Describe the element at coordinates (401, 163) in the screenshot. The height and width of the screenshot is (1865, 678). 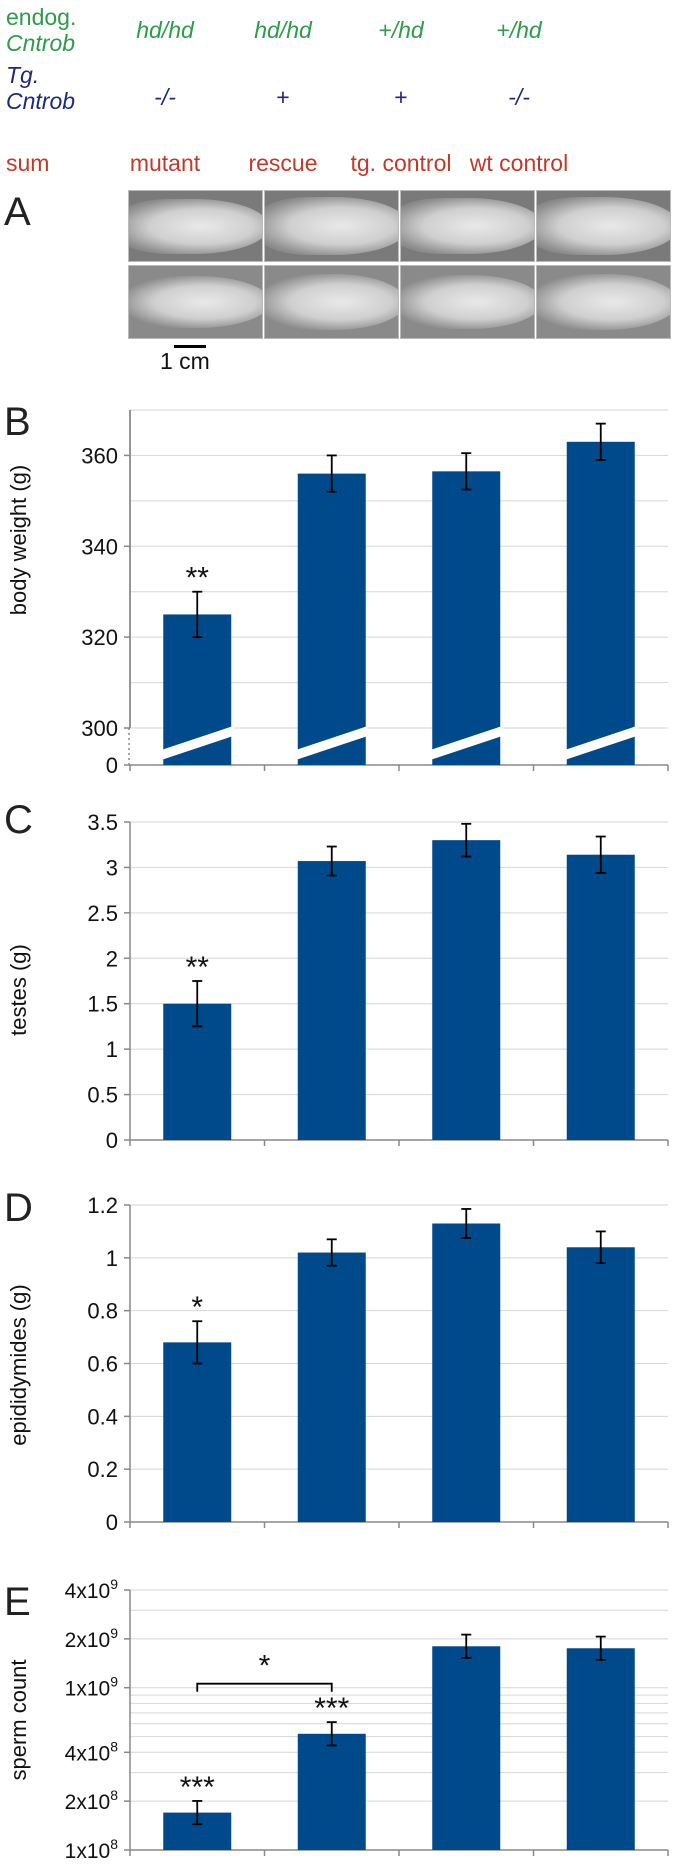
I see `col-sum-tg-control: tg. control` at that location.